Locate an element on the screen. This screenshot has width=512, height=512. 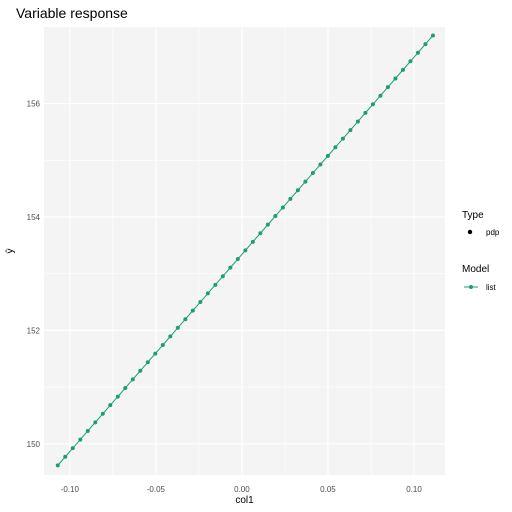
legend: Type pdp Model list is located at coordinates (481, 251).